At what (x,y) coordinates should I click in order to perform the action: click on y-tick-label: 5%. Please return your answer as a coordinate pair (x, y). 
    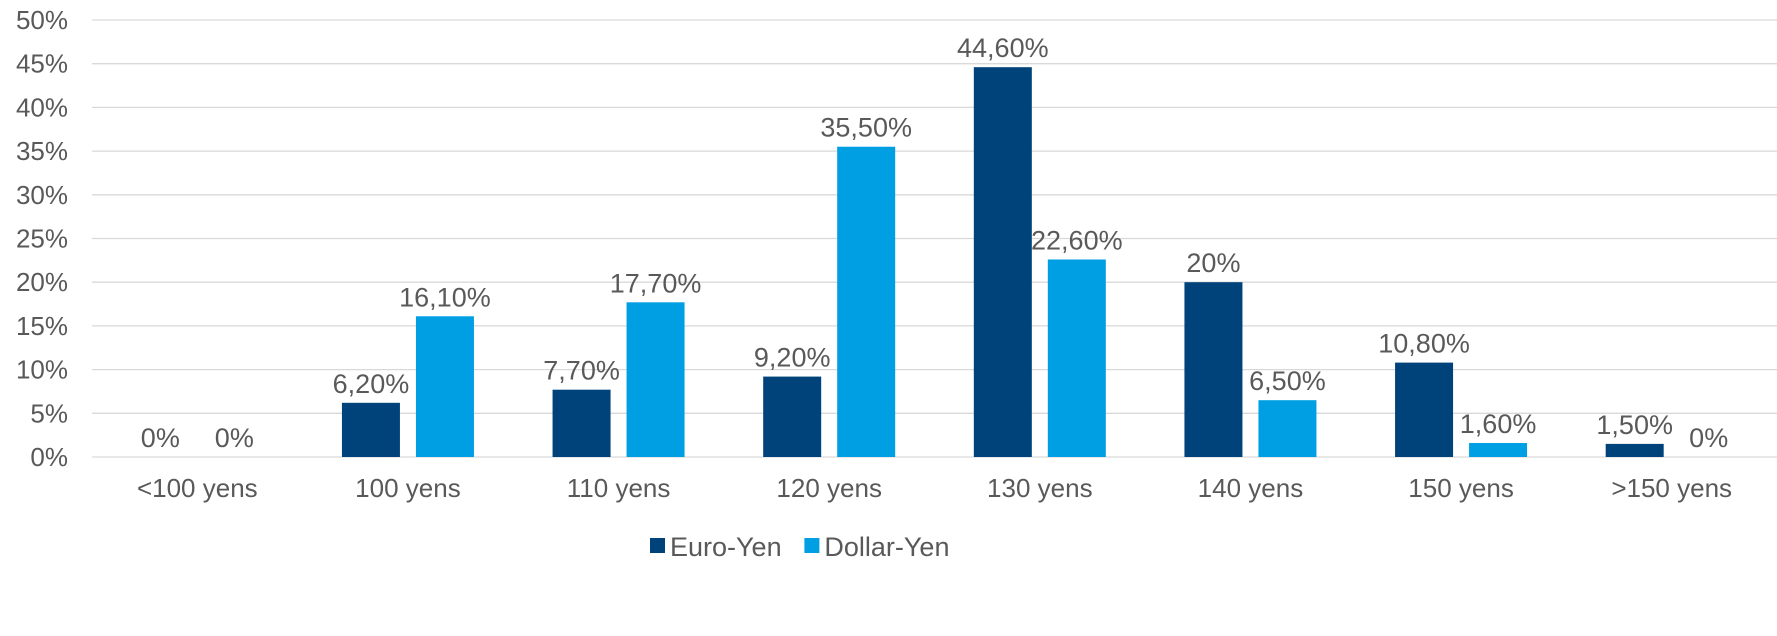
    Looking at the image, I should click on (49, 413).